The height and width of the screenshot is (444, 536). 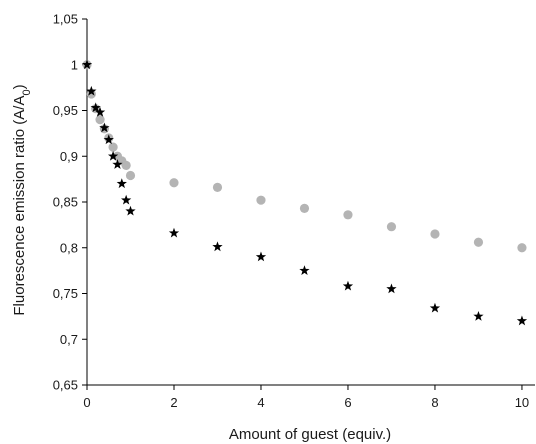 What do you see at coordinates (434, 402) in the screenshot?
I see `x-tick-label: 8` at bounding box center [434, 402].